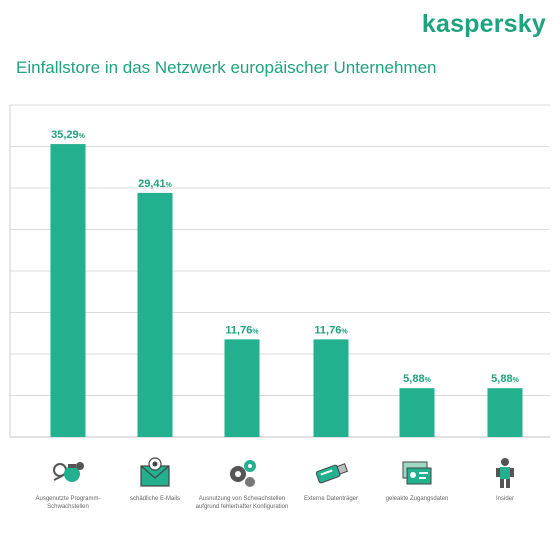  I want to click on data-label-5: 5,88%, so click(417, 379).